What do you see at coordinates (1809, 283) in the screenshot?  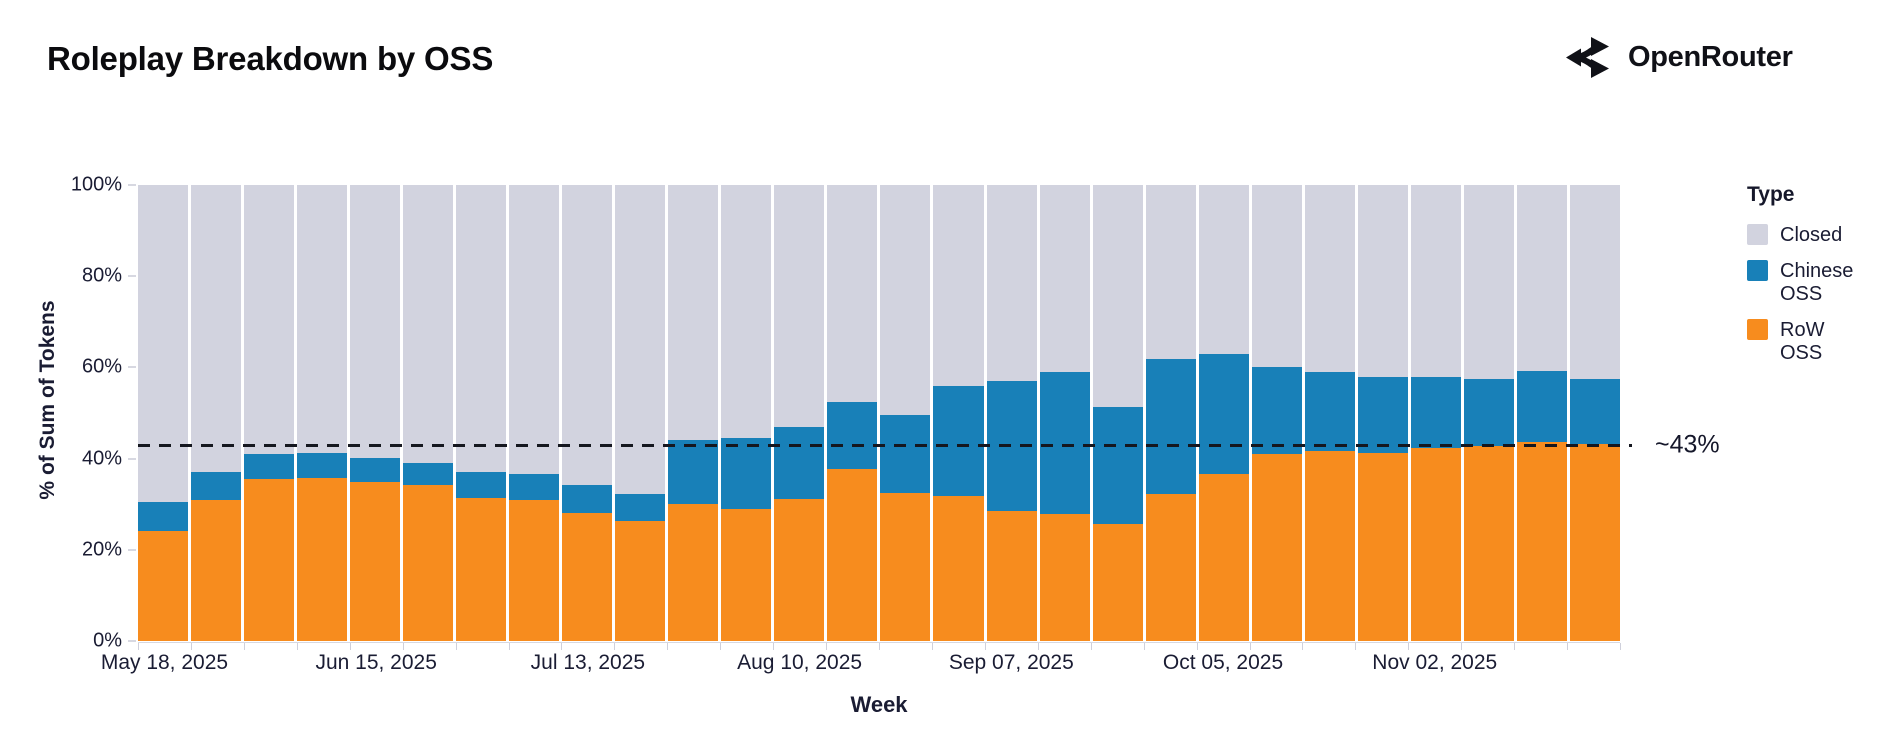 I see `legend-entry-chinese-oss: Chinese OSS` at bounding box center [1809, 283].